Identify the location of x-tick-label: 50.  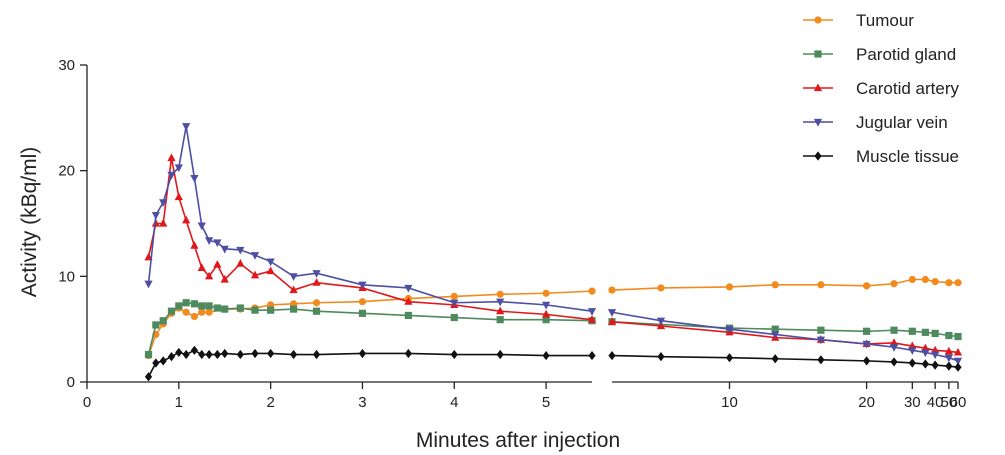
(949, 402).